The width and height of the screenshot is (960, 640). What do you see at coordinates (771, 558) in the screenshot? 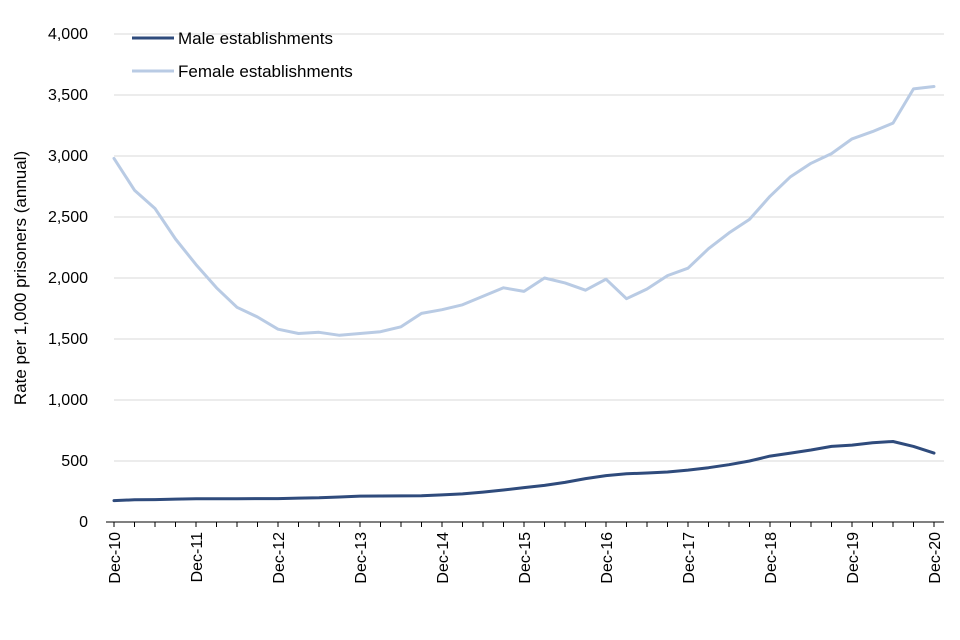
I see `x-tick-label: Dec-18` at bounding box center [771, 558].